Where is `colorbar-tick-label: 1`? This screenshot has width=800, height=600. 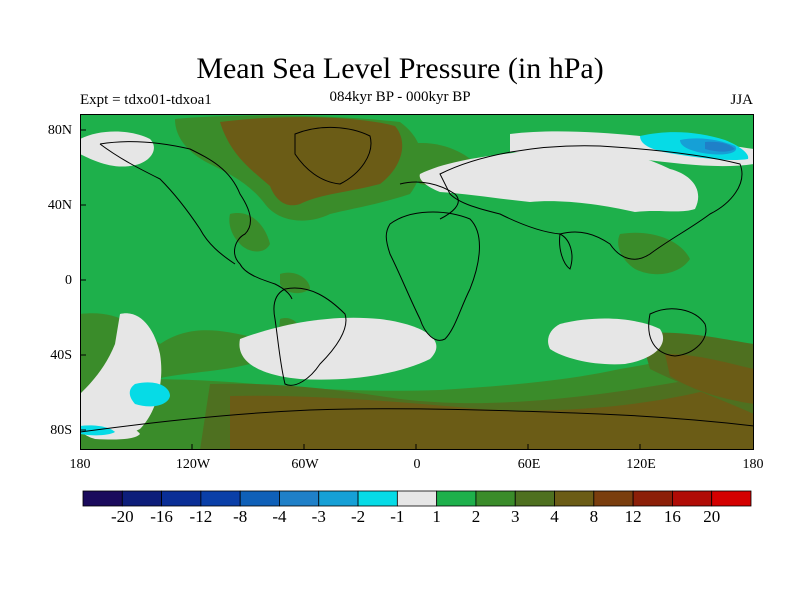 colorbar-tick-label: 1 is located at coordinates (436, 516).